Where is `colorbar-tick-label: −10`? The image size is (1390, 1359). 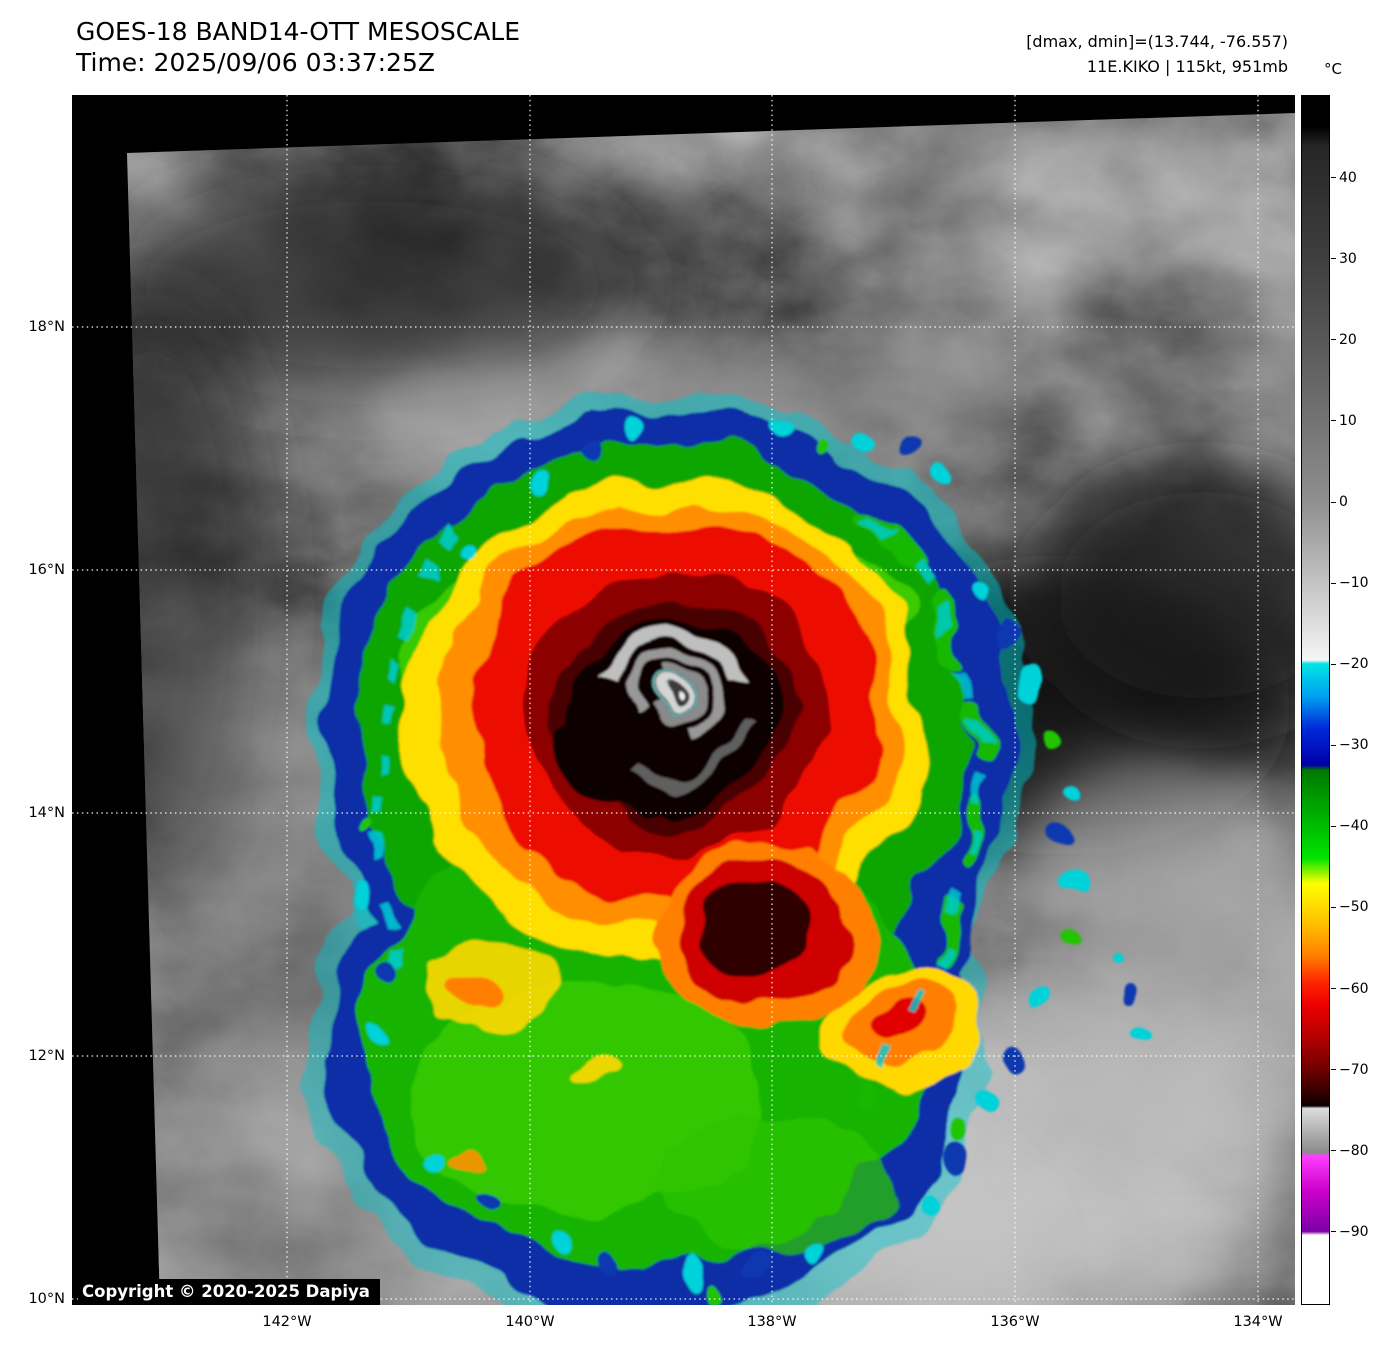 colorbar-tick-label: −10 is located at coordinates (1354, 583).